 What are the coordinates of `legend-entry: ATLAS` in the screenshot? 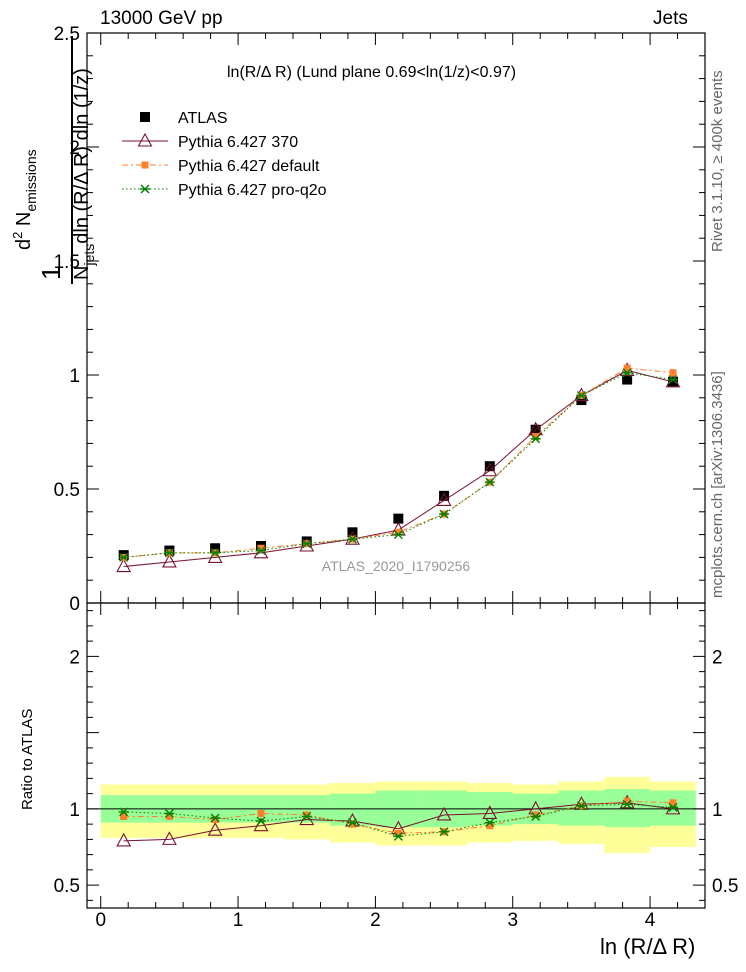 It's located at (184, 118).